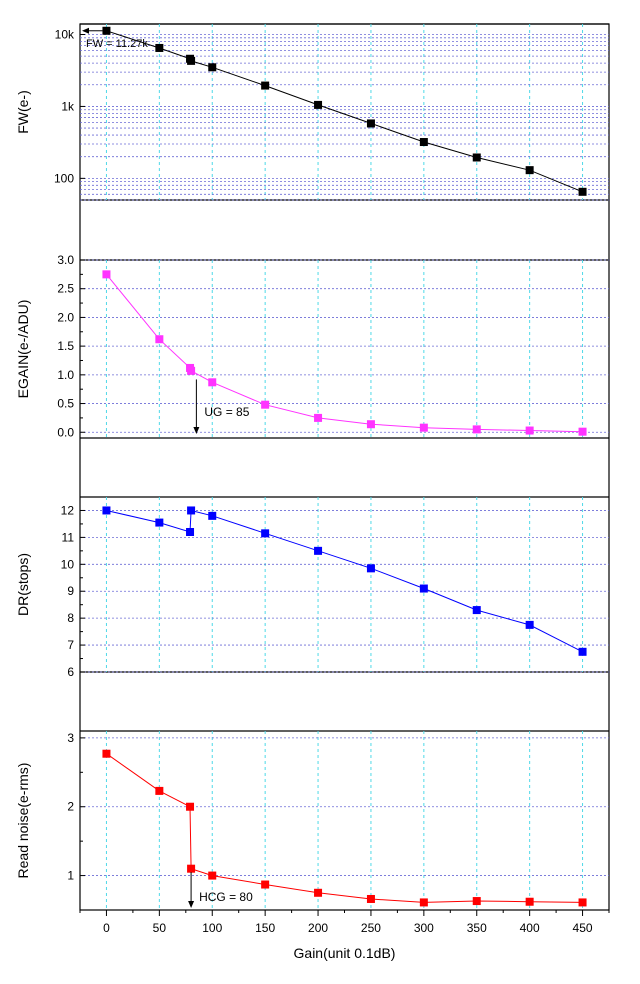  I want to click on y-tick-label: 6, so click(70, 672).